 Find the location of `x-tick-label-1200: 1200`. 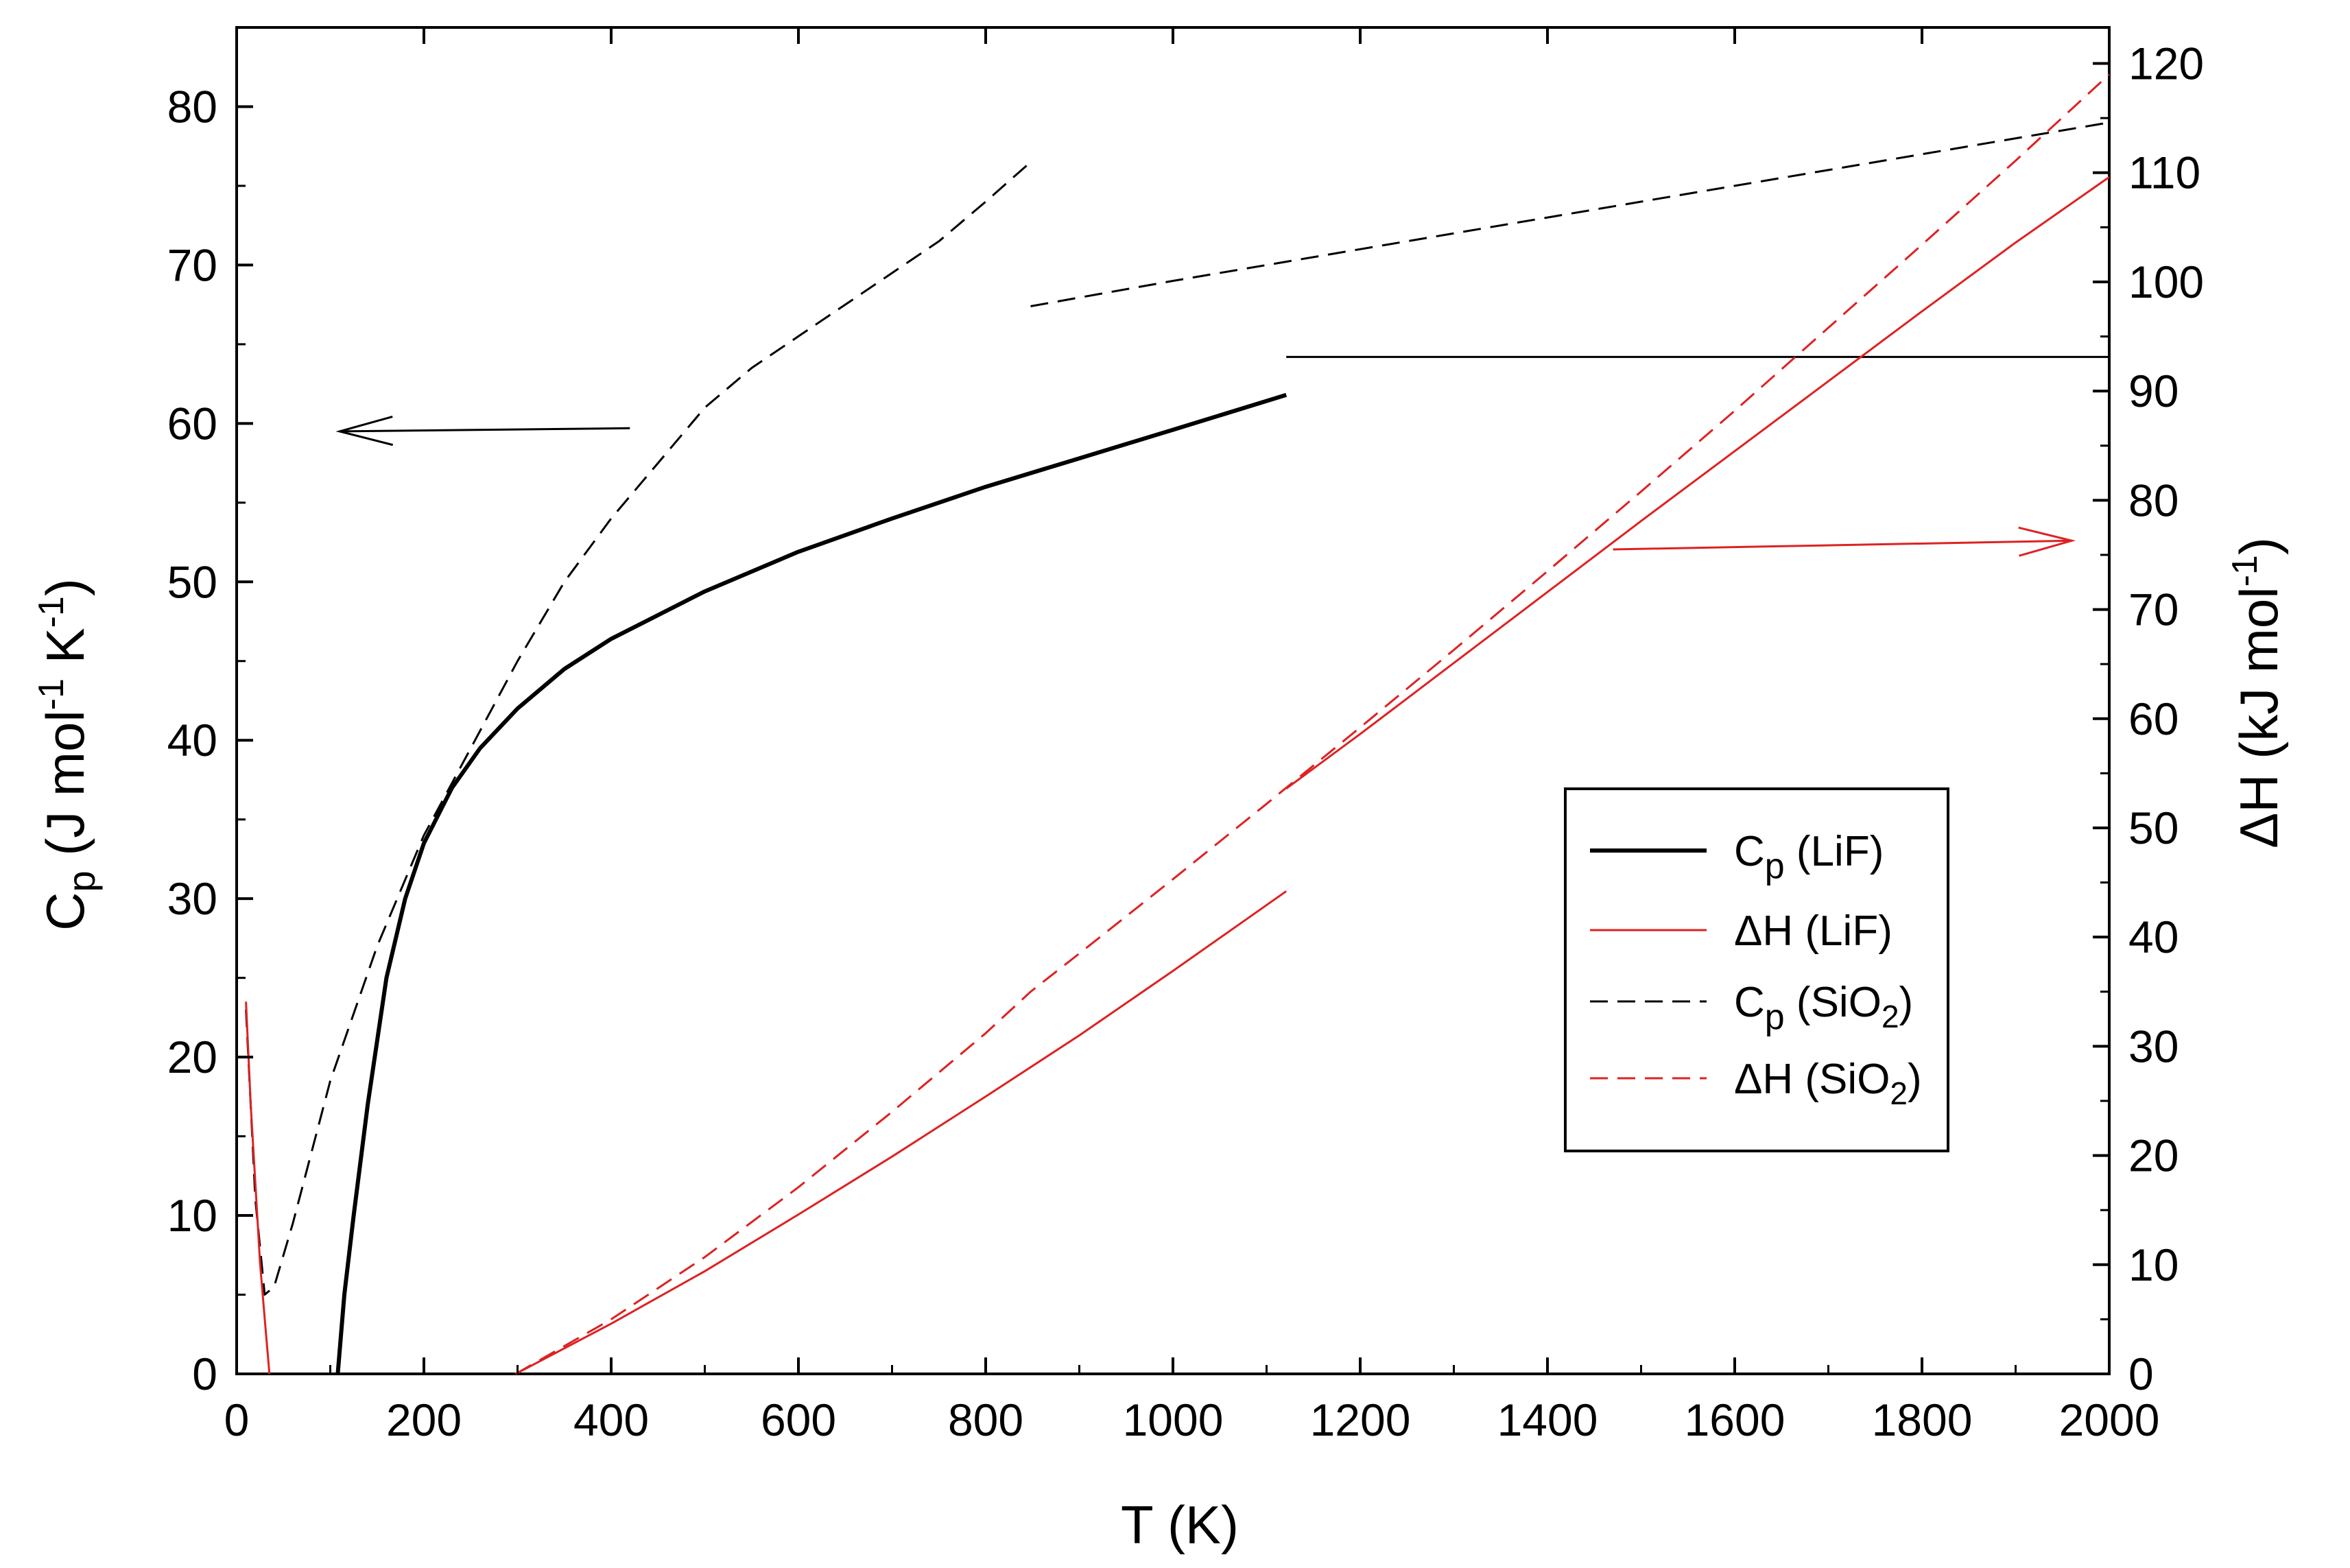

x-tick-label-1200: 1200 is located at coordinates (1360, 1420).